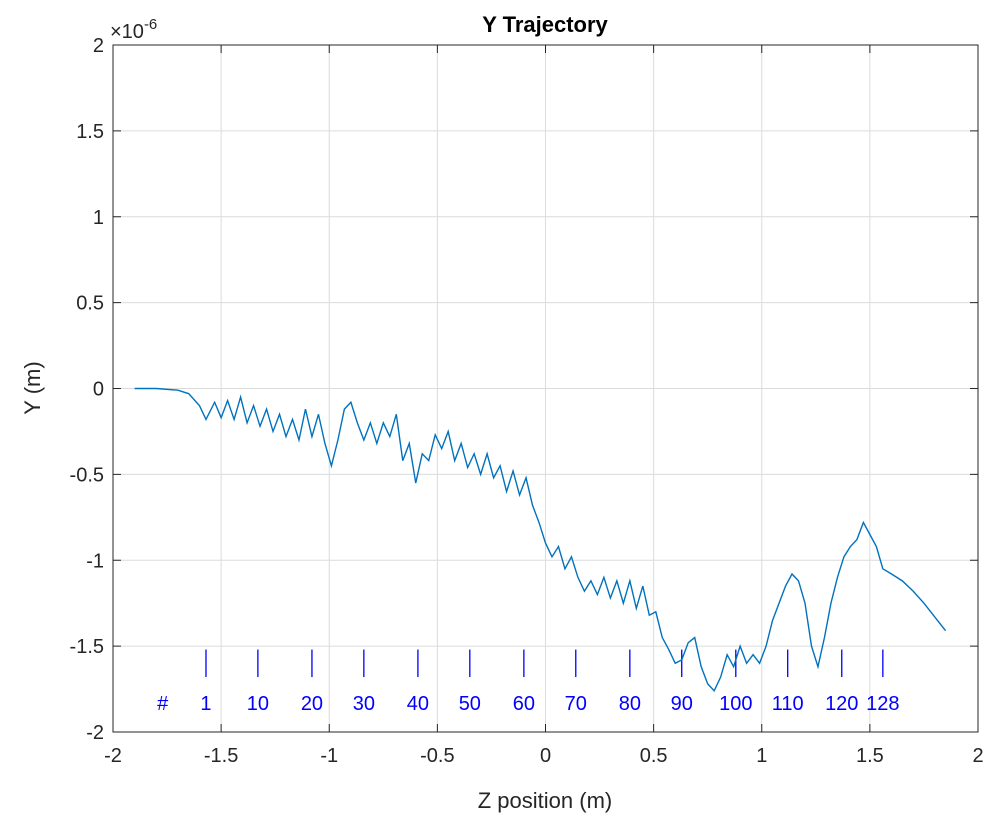 This screenshot has height=819, width=991. I want to click on marker-label: 110, so click(788, 704).